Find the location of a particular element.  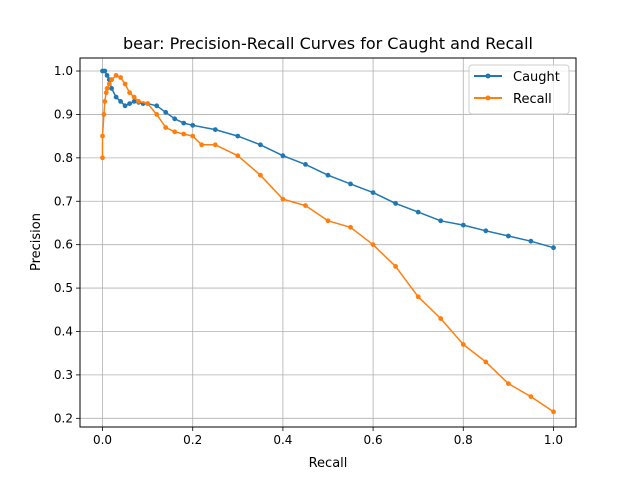

legend-marker-recall is located at coordinates (488, 98).